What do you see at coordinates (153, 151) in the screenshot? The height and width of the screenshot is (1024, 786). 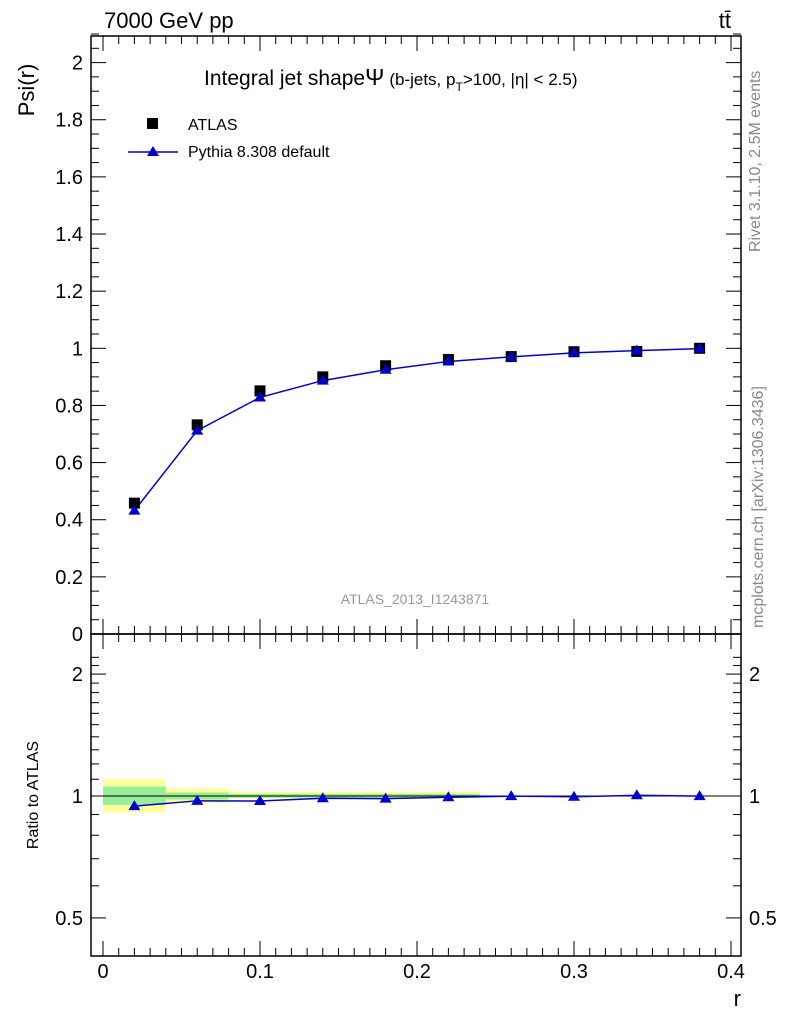 I see `legend-marker-pythia` at bounding box center [153, 151].